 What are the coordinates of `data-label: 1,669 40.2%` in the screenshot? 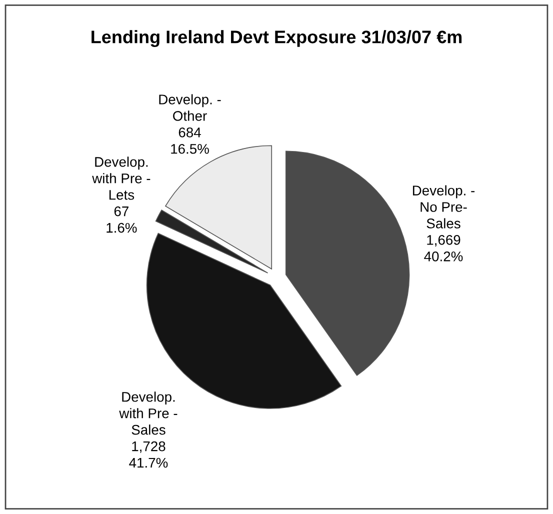 It's located at (443, 248).